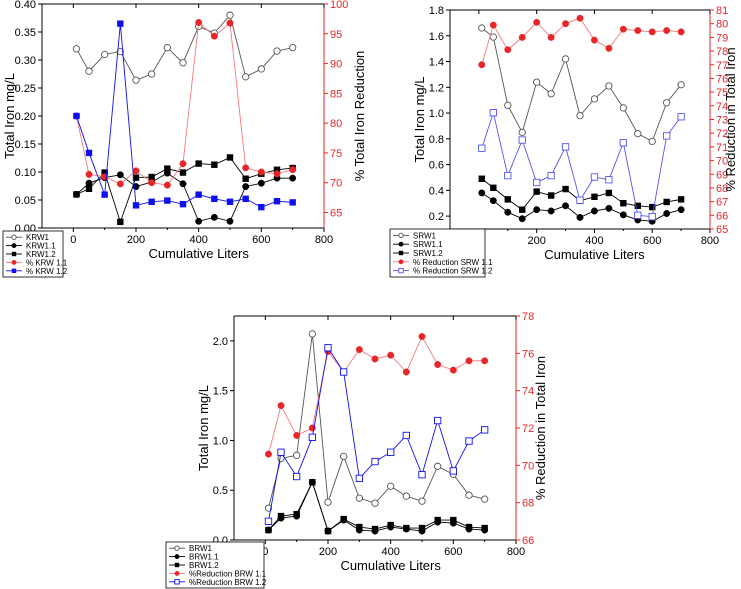 The width and height of the screenshot is (741, 589). What do you see at coordinates (336, 35) in the screenshot?
I see `y2-tick-label: 95` at bounding box center [336, 35].